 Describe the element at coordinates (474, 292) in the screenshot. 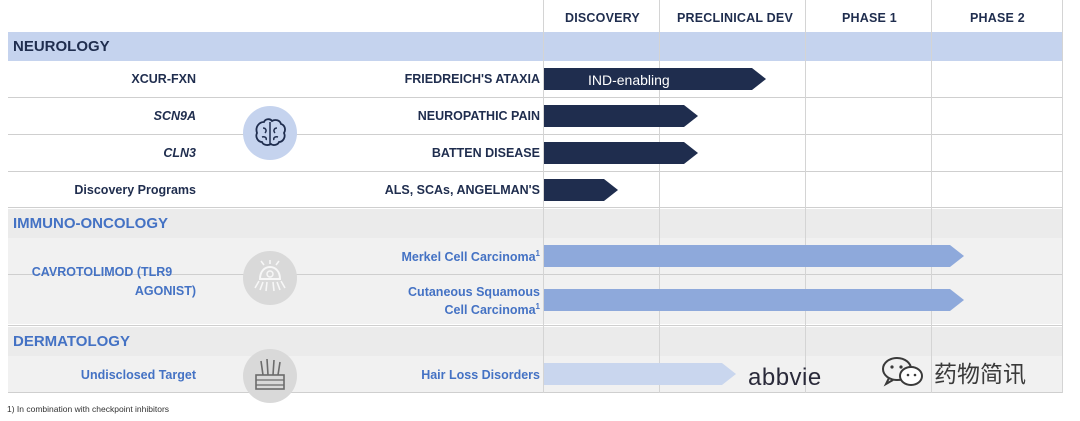

I see `indication-cscc-line1: Cutaneous Squamous` at that location.